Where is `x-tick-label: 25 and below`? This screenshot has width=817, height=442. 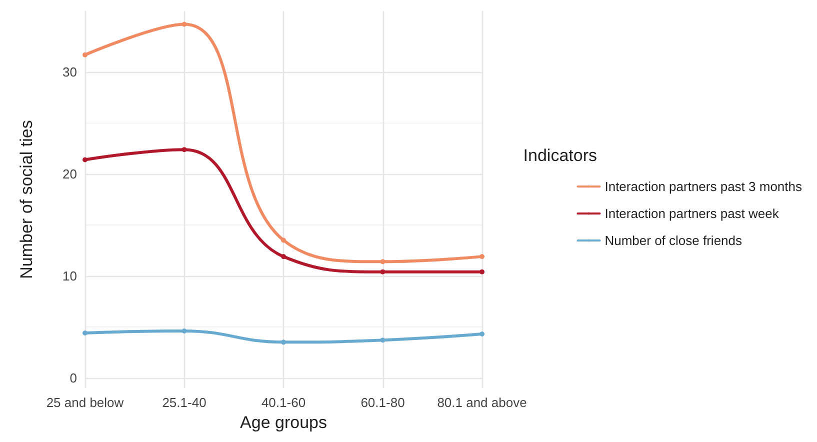 x-tick-label: 25 and below is located at coordinates (85, 402).